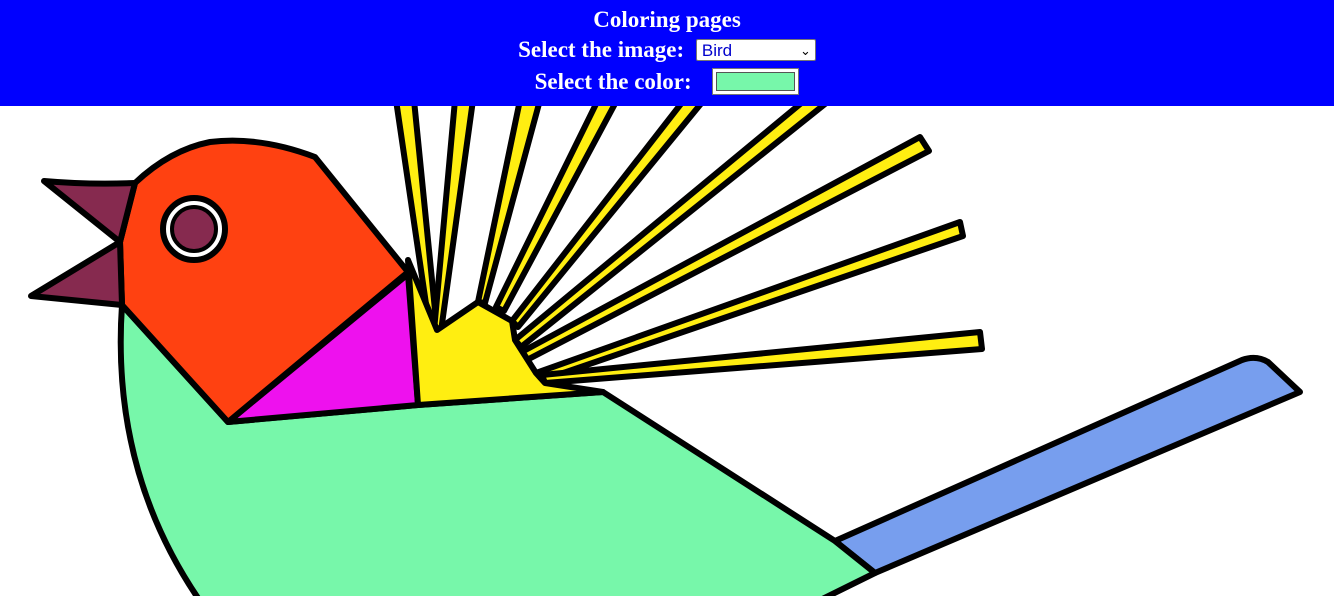  Describe the element at coordinates (83, 243) in the screenshot. I see `beak-region` at that location.